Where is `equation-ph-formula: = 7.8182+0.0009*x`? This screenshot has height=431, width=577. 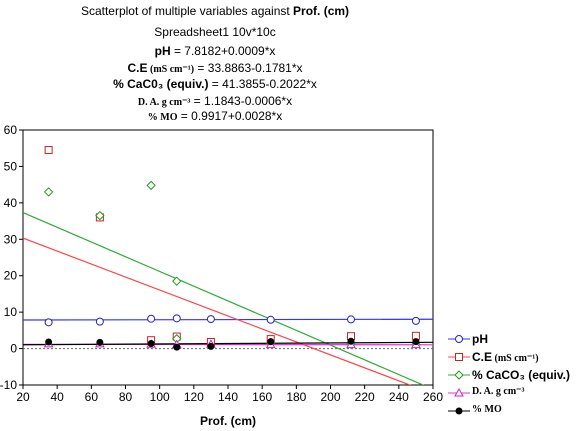 equation-ph-formula: = 7.8182+0.0009*x is located at coordinates (223, 51).